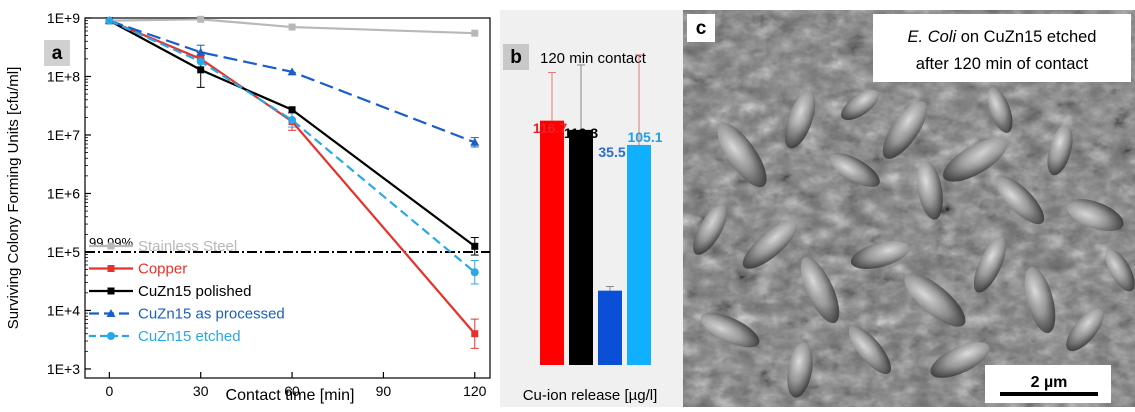 The image size is (1135, 412). I want to click on legend-label-cuzn15-polished: CuZn15 polished, so click(194, 291).